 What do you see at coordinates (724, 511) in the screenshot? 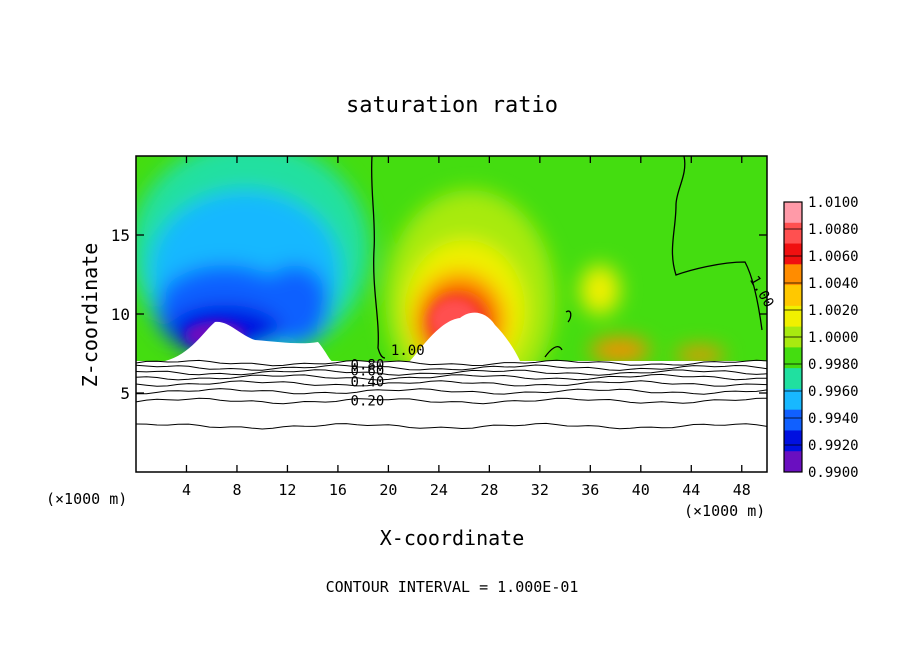
I see `x-unit-right: (×1000 m)` at bounding box center [724, 511].